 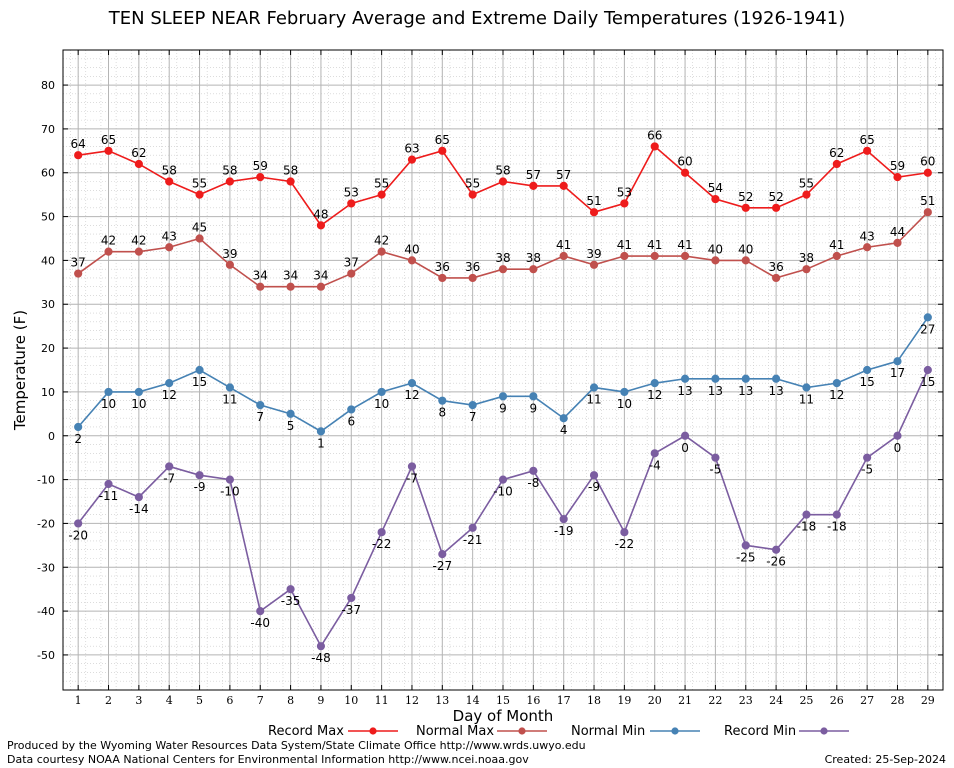 I want to click on x-tick-label: 16, so click(x=533, y=700).